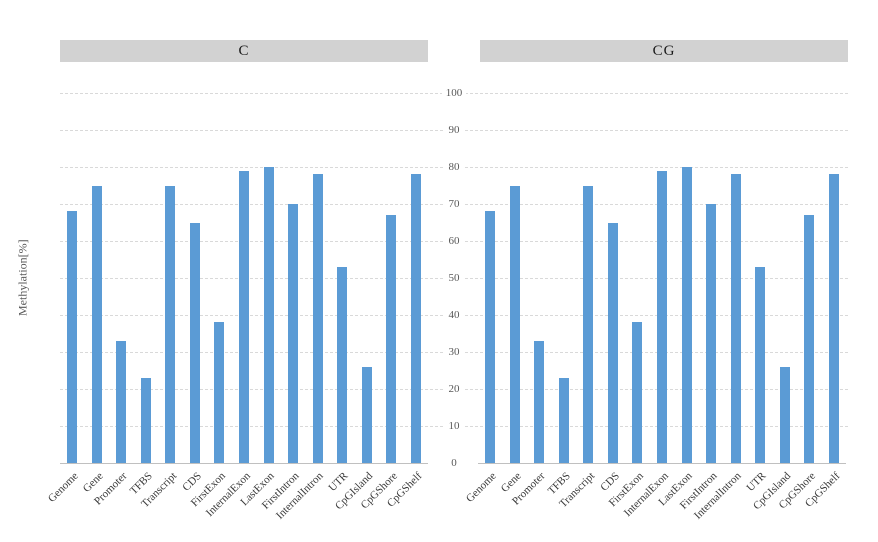 This screenshot has width=878, height=542. I want to click on y-tick-label-60: 60, so click(454, 241).